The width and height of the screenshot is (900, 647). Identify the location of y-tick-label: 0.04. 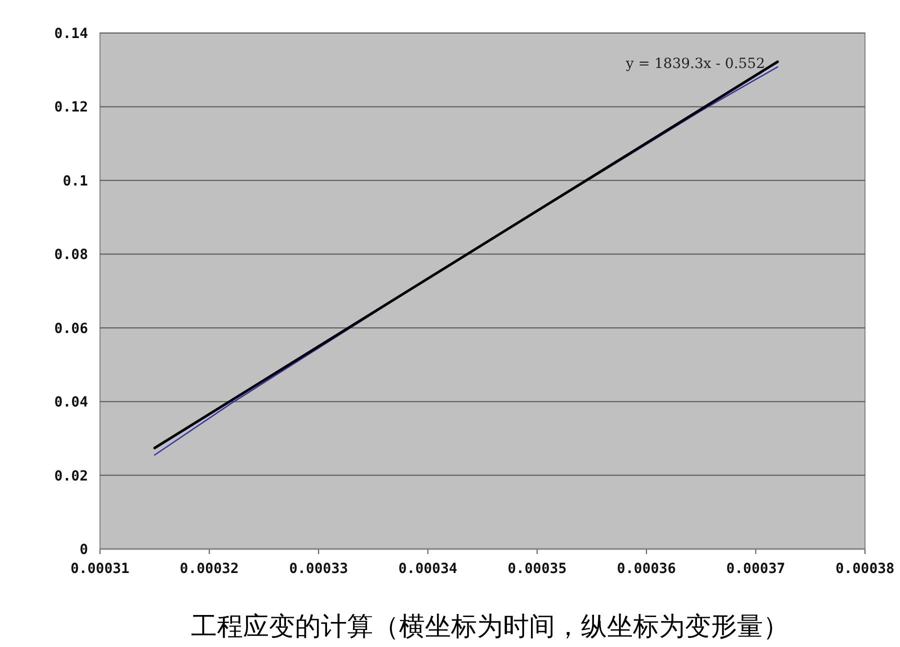
(71, 402).